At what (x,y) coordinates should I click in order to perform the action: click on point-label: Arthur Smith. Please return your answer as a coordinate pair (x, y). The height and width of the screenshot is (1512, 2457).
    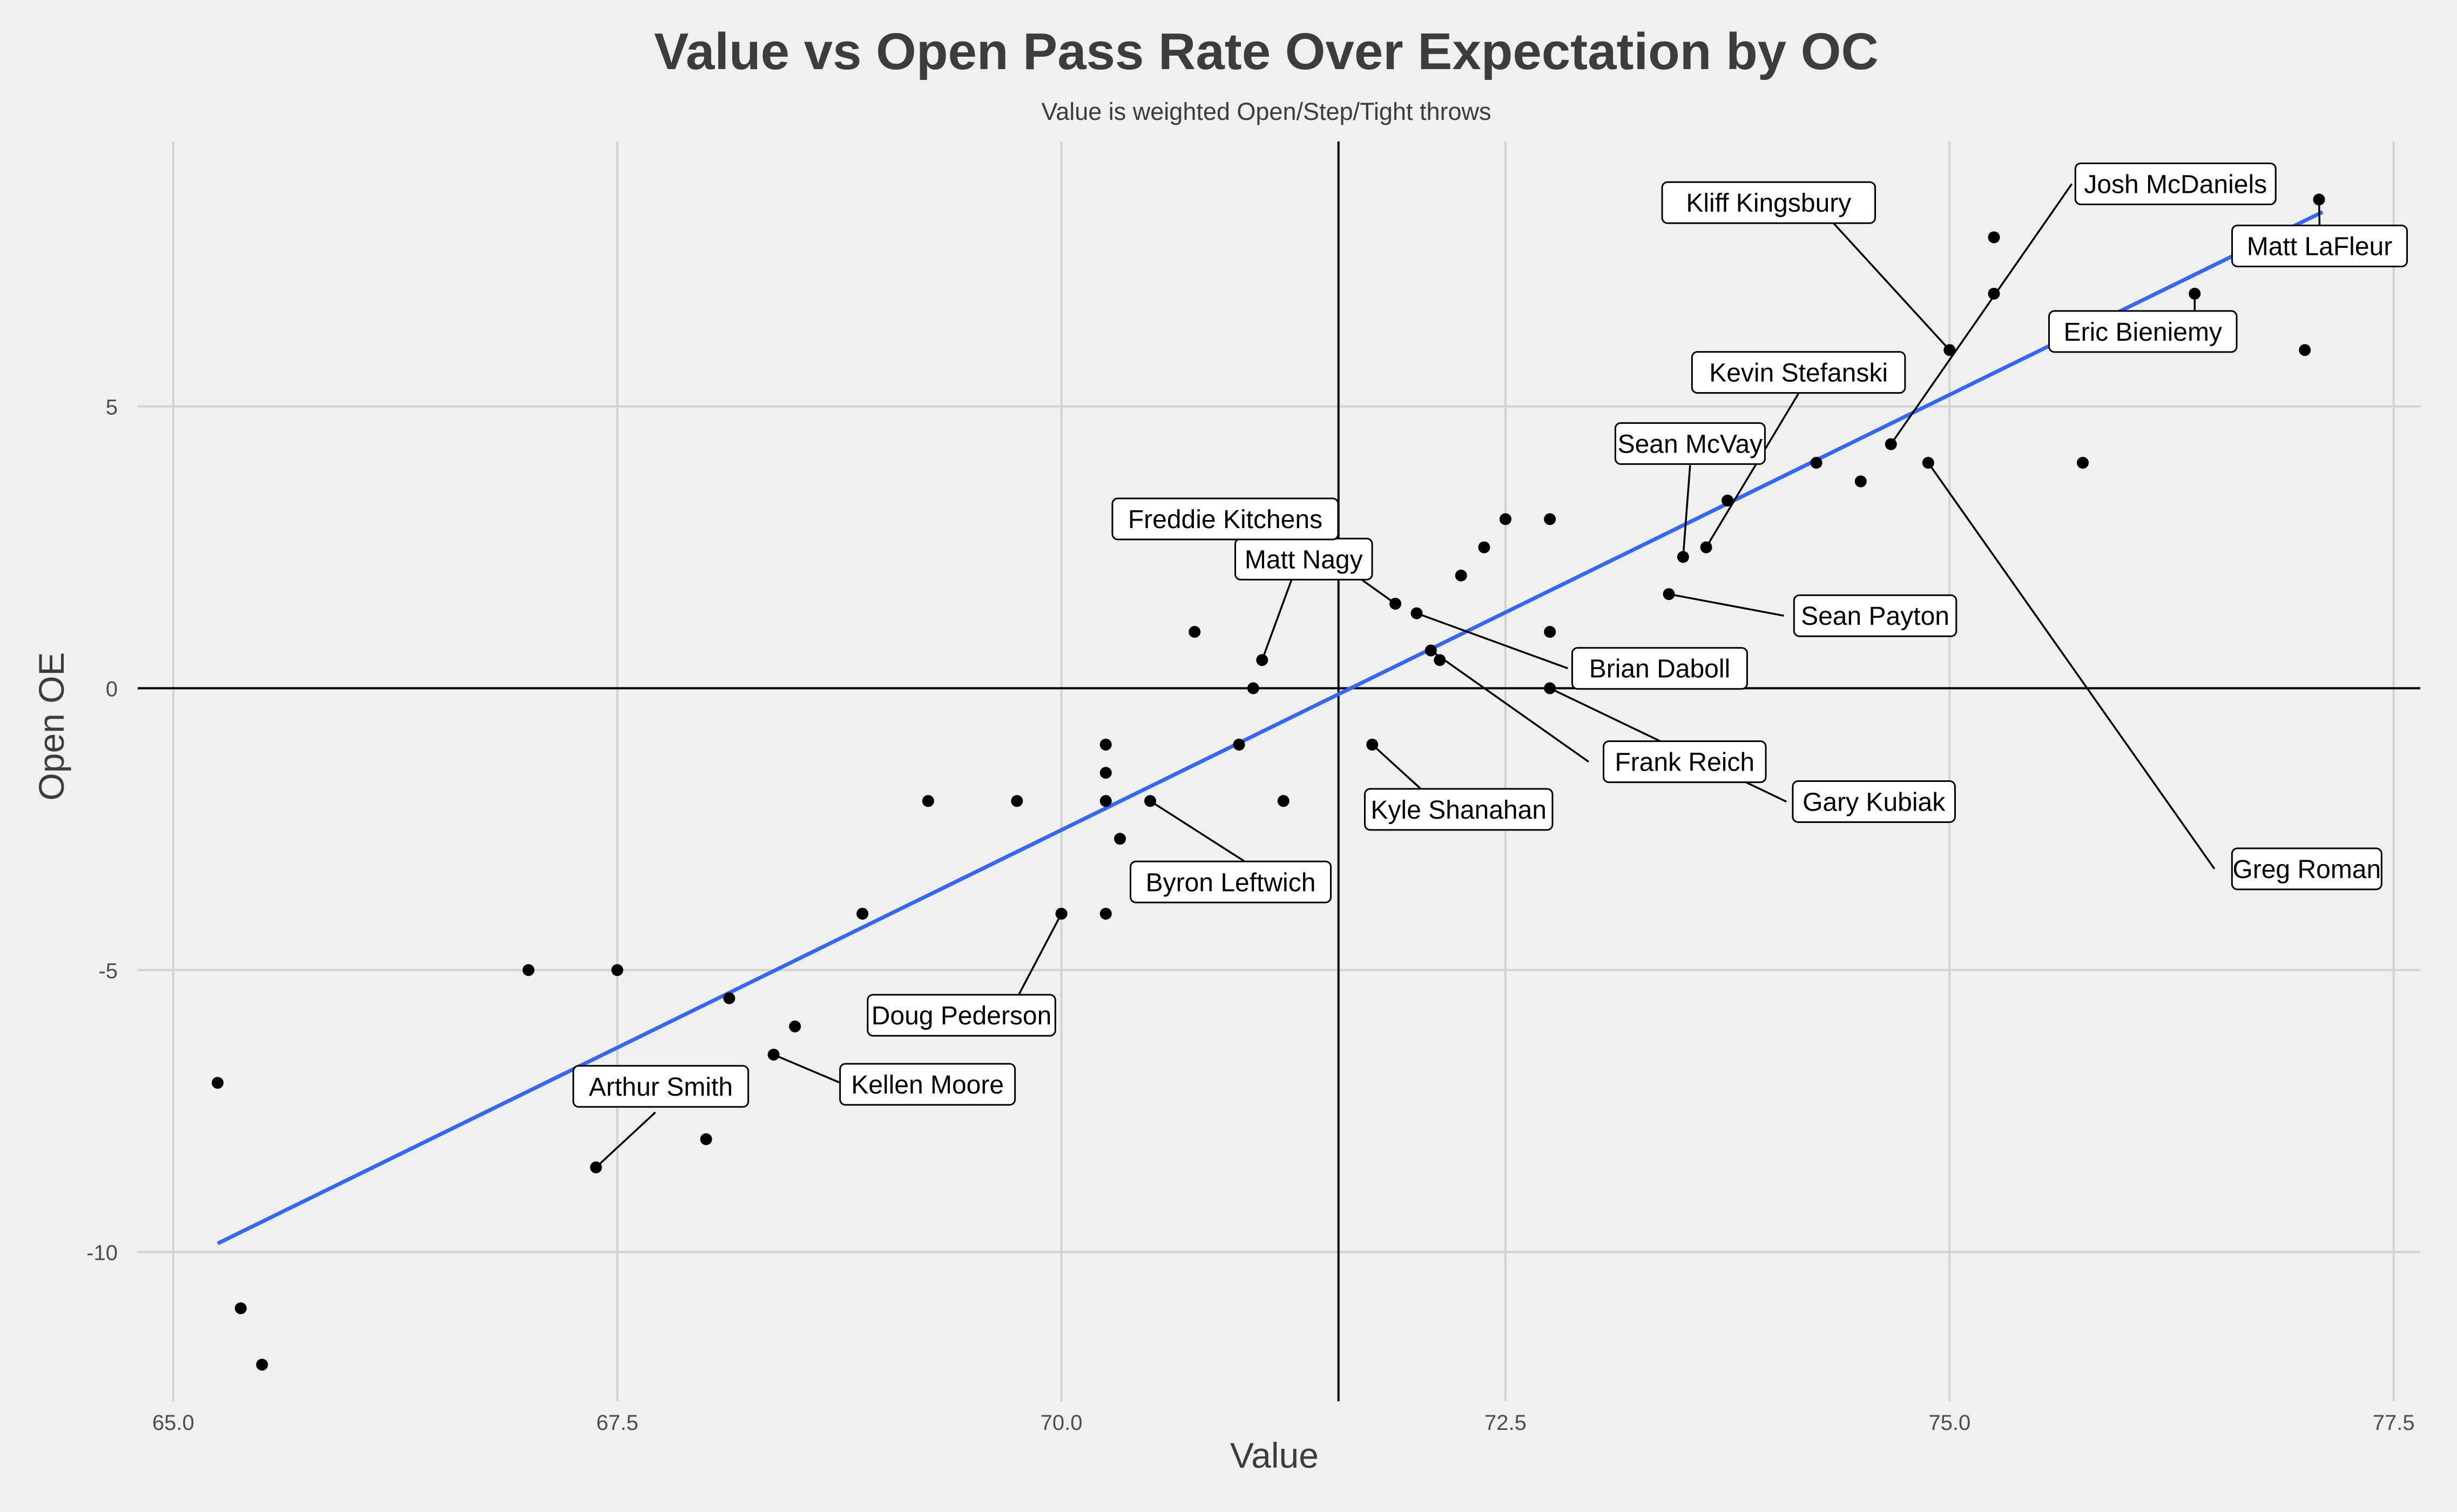
    Looking at the image, I should click on (661, 1087).